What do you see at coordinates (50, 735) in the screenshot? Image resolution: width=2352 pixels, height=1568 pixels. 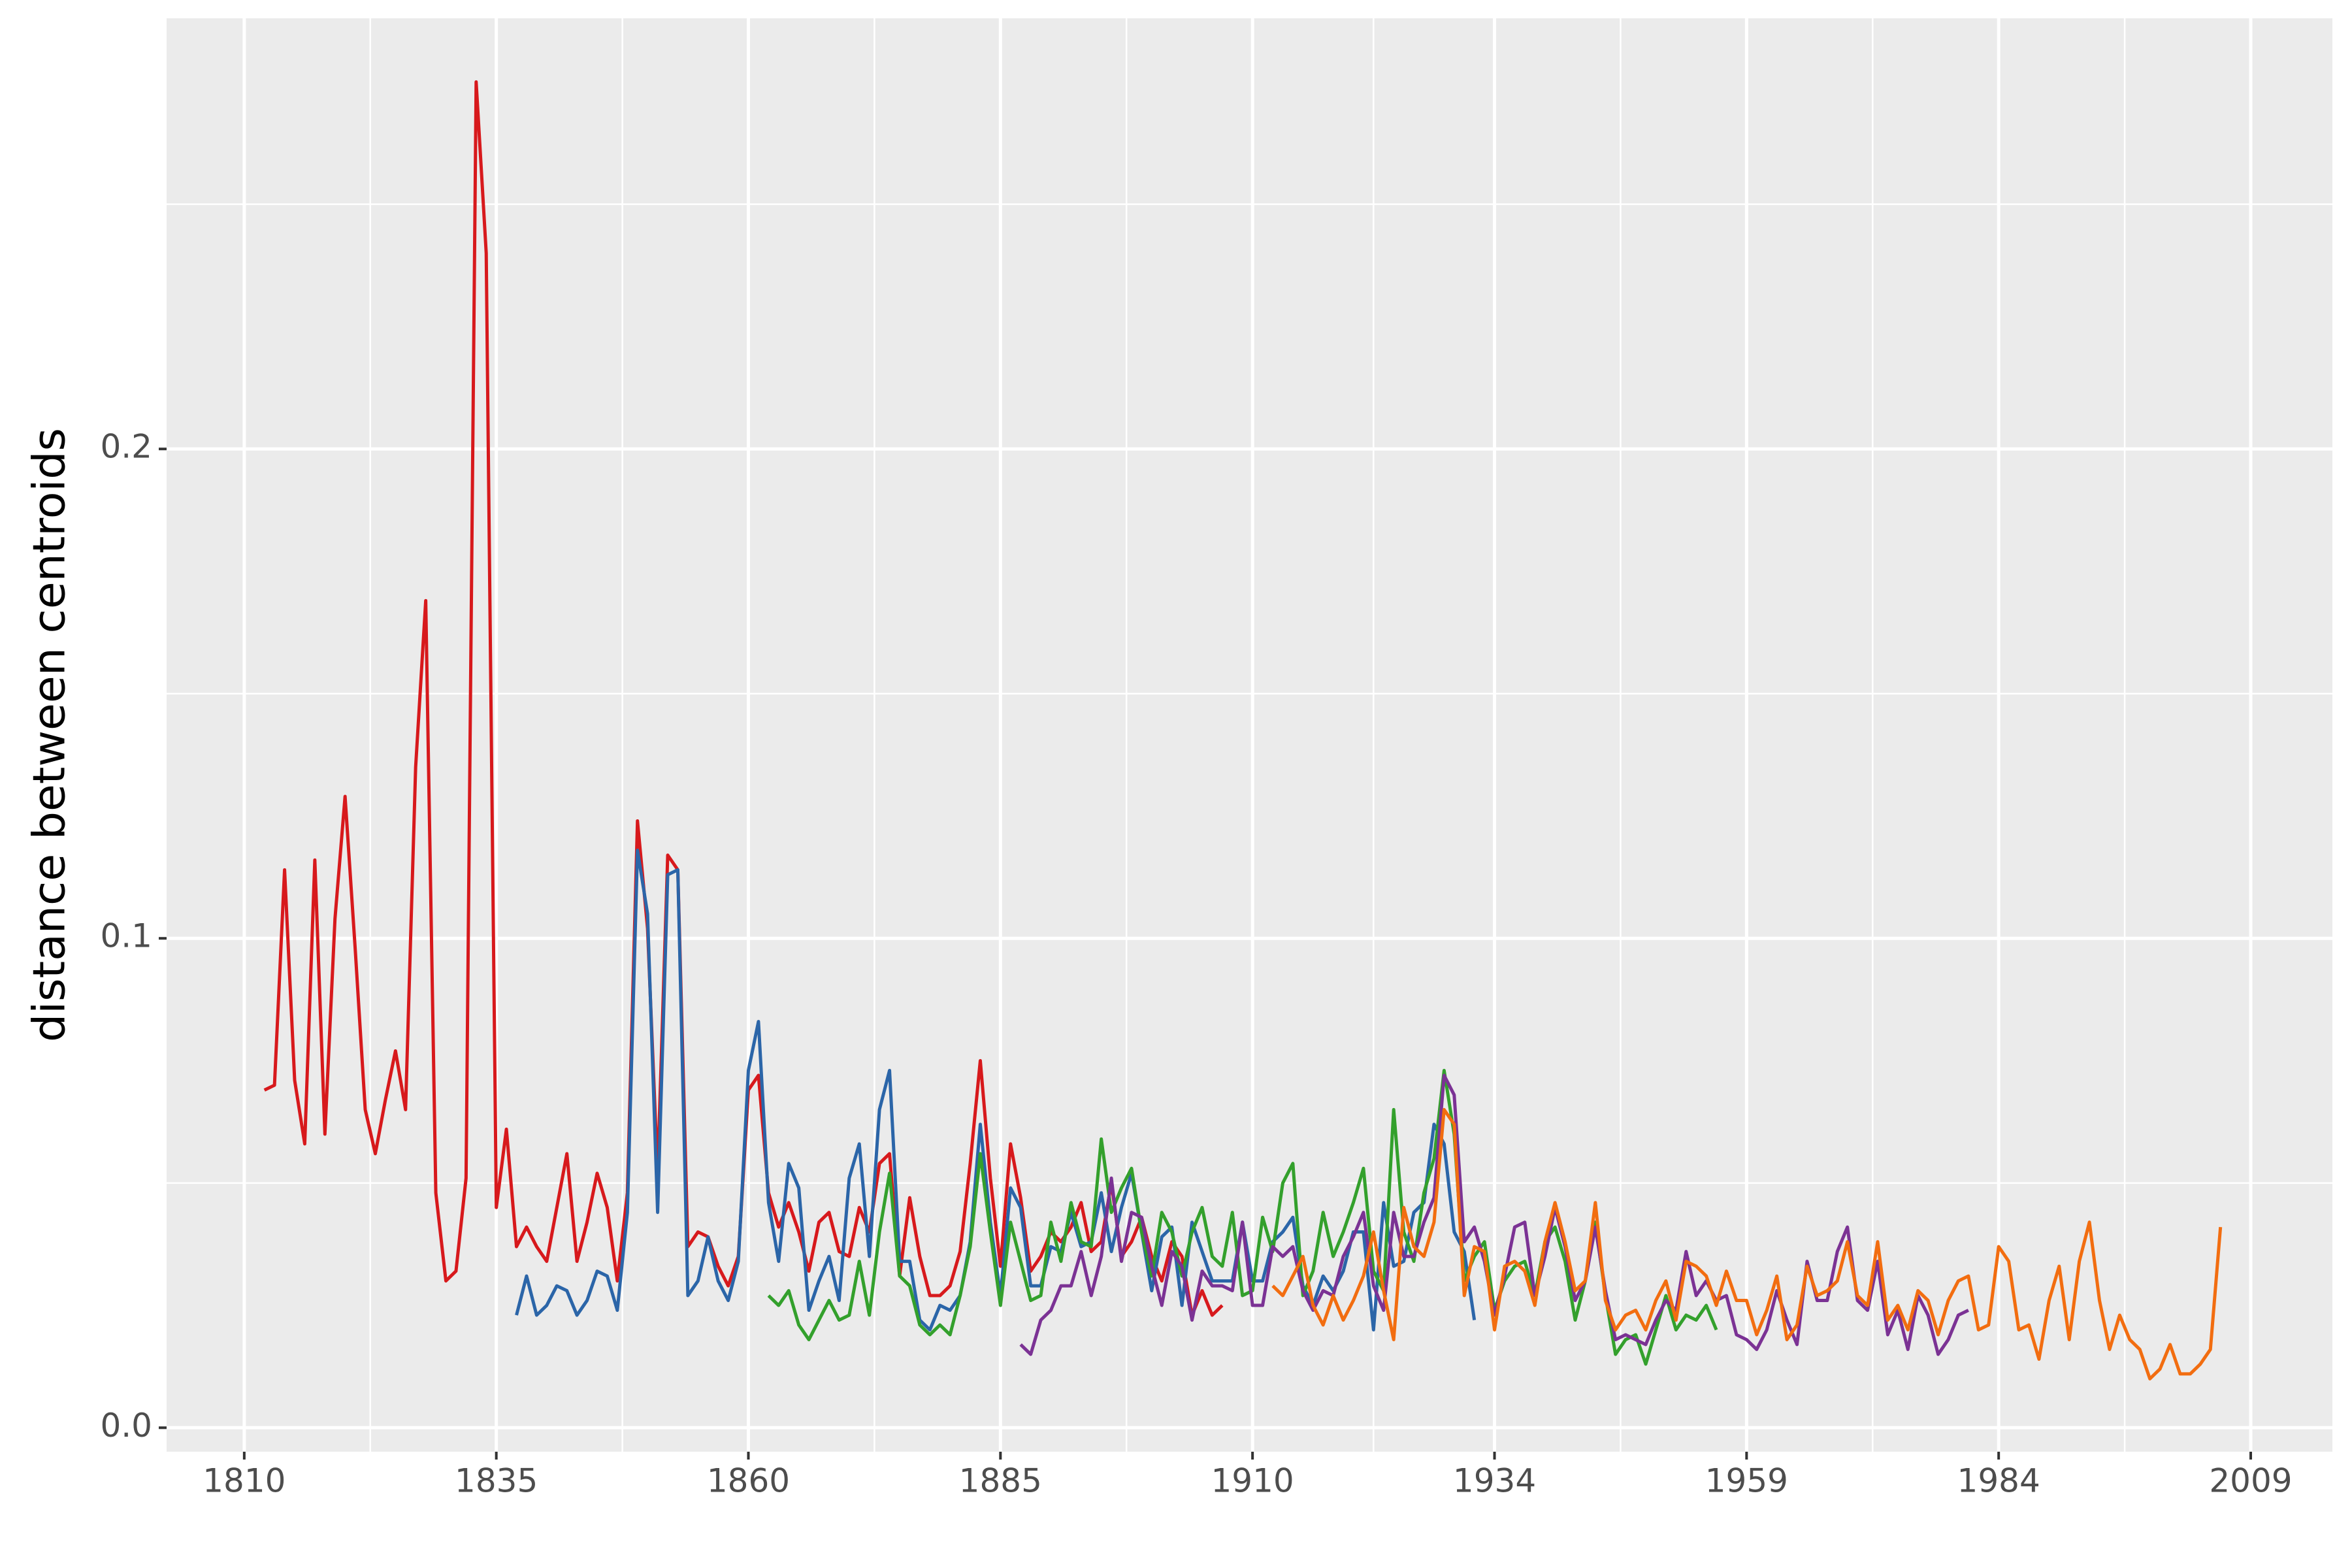 I see `y-axis-title: distance between centroids` at bounding box center [50, 735].